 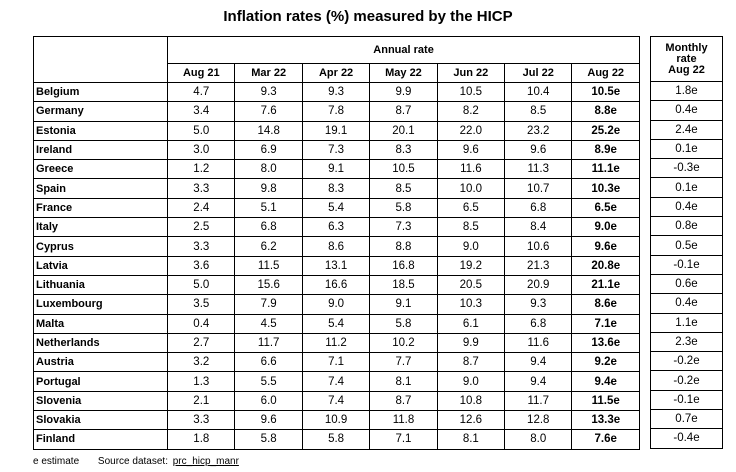 I want to click on value-cell: 7.7, so click(x=403, y=362).